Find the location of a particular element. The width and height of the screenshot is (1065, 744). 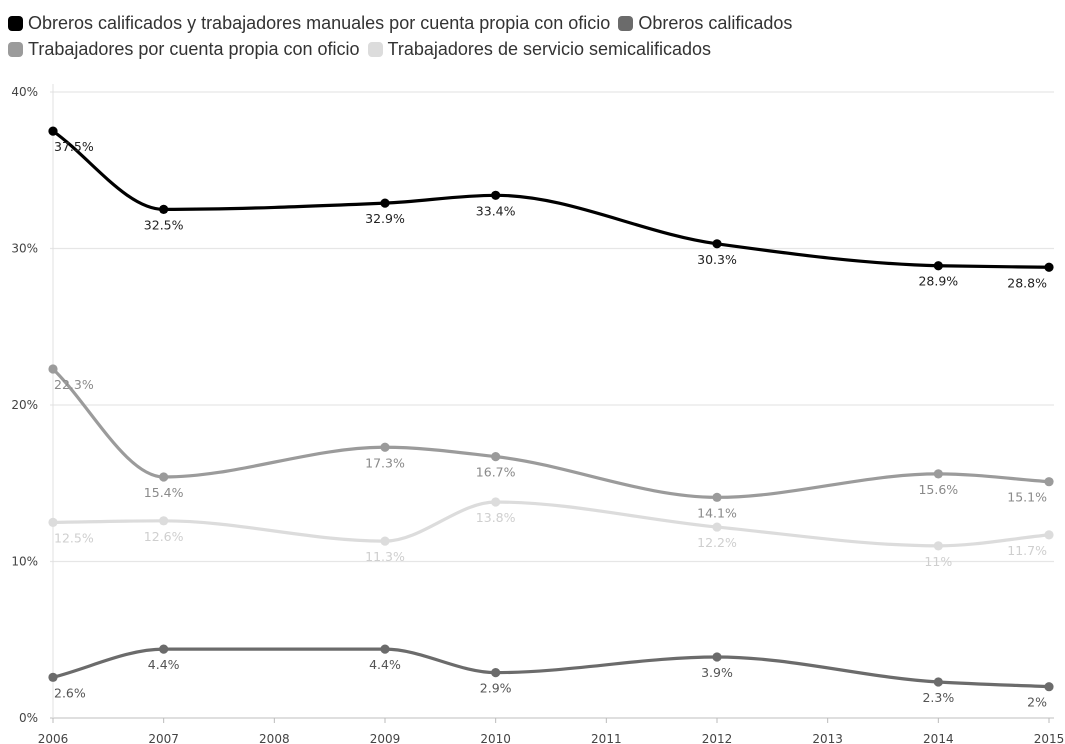

data-label: 11.7% is located at coordinates (1027, 550).